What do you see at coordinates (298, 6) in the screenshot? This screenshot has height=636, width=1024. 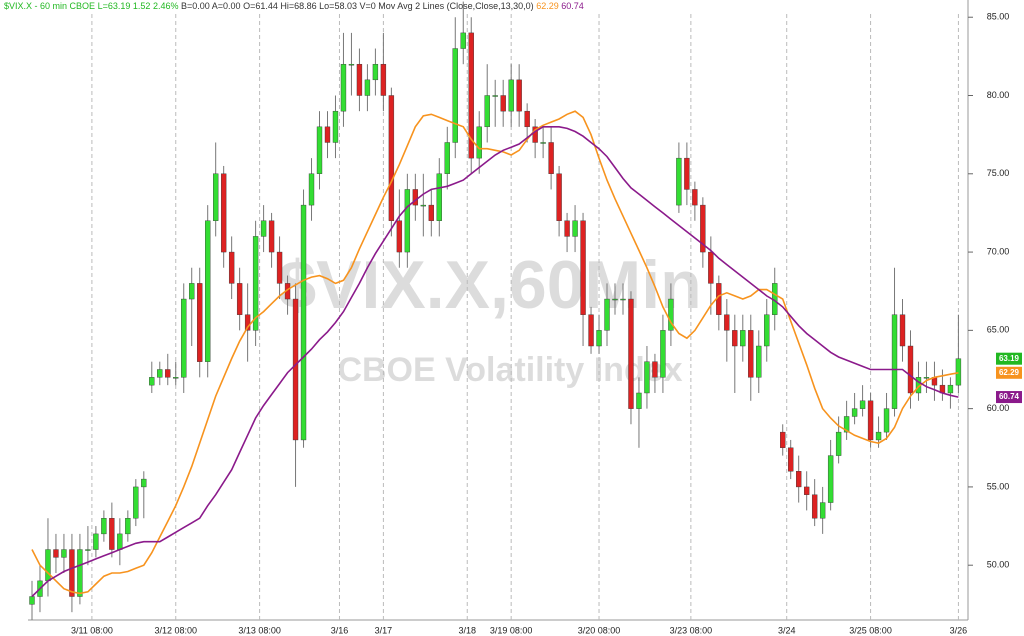 I see `high: Hi=68.86` at bounding box center [298, 6].